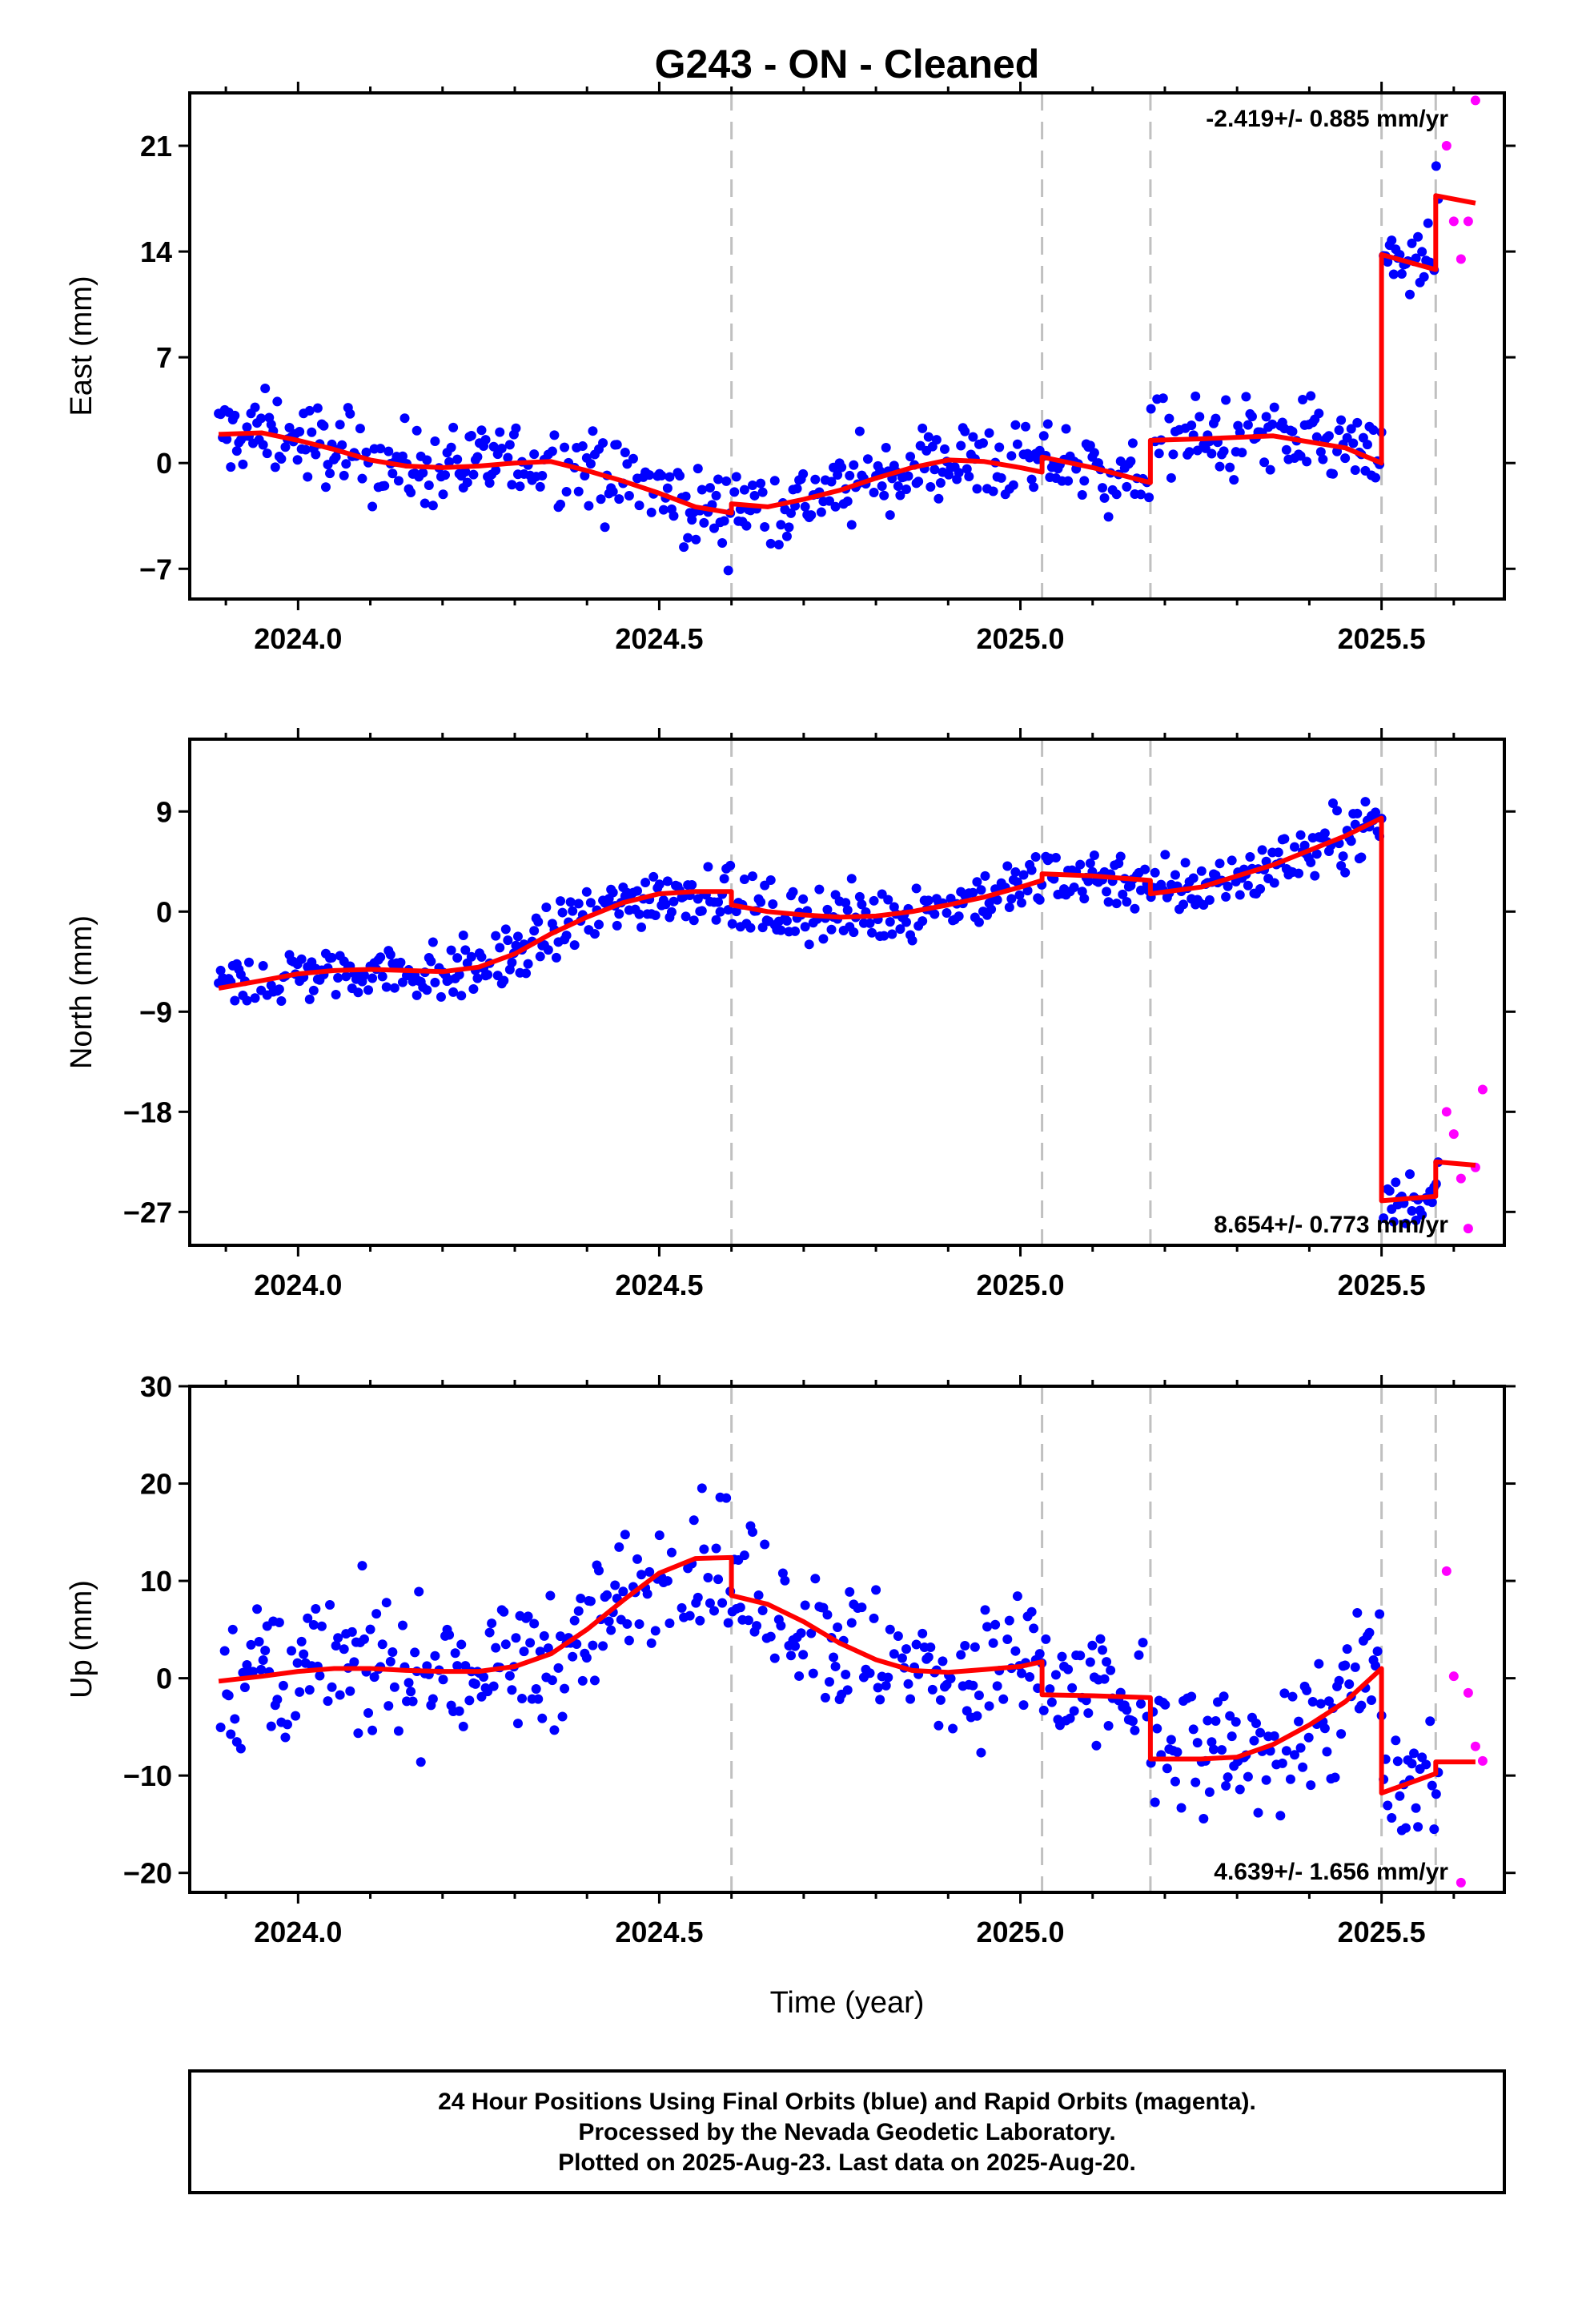  What do you see at coordinates (659, 1285) in the screenshot?
I see `north-x-tick-label: 2024.5` at bounding box center [659, 1285].